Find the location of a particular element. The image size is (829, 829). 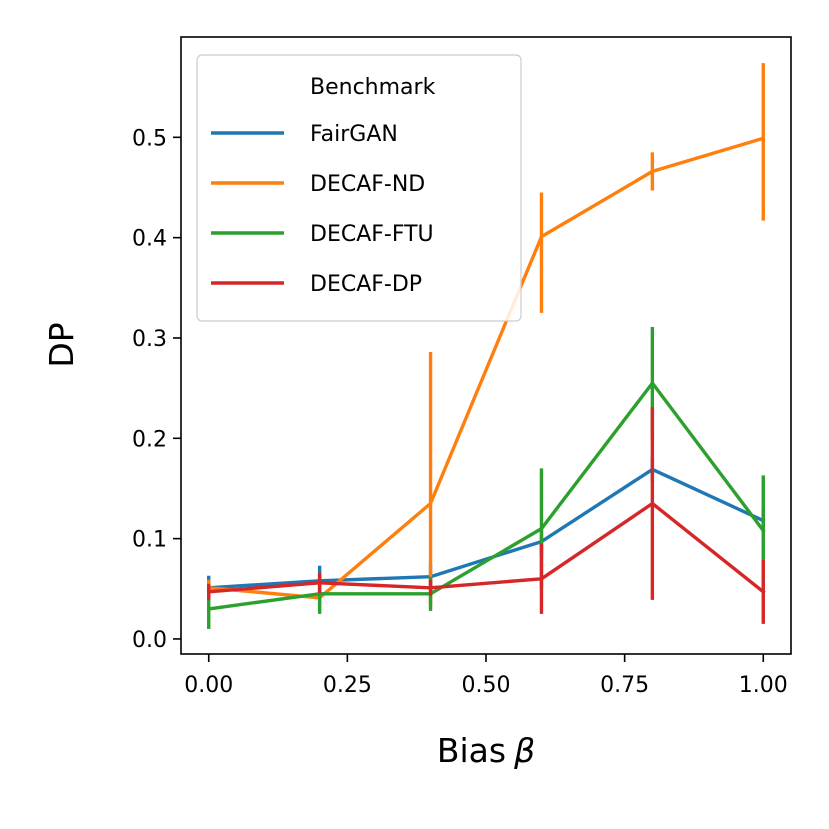

series-line-decaf-dp is located at coordinates (486, 548).